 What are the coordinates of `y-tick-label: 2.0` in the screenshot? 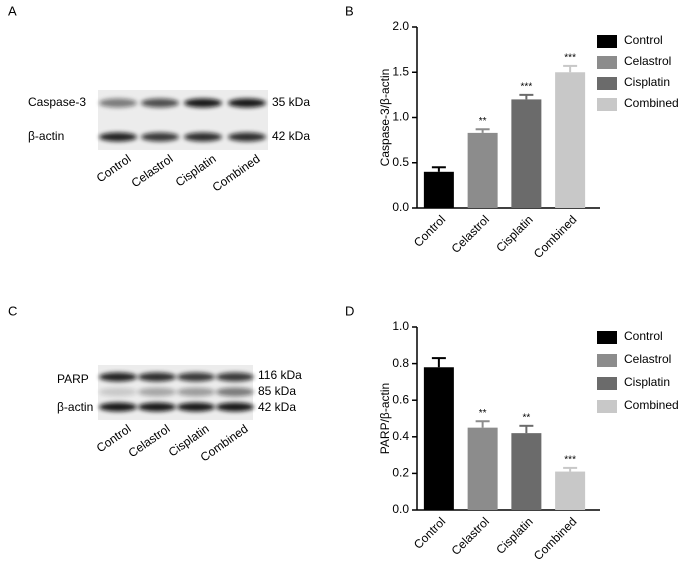 It's located at (400, 26).